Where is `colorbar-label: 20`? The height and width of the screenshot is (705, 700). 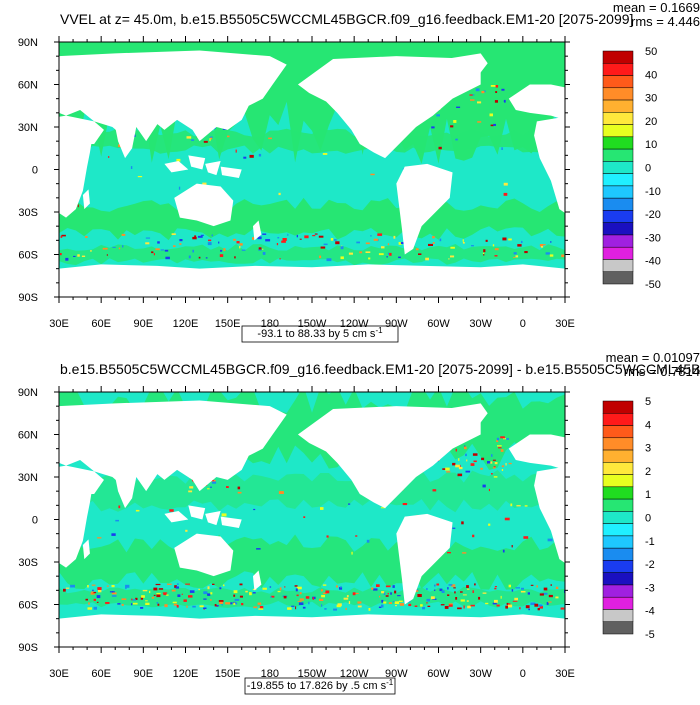 colorbar-label: 20 is located at coordinates (651, 122).